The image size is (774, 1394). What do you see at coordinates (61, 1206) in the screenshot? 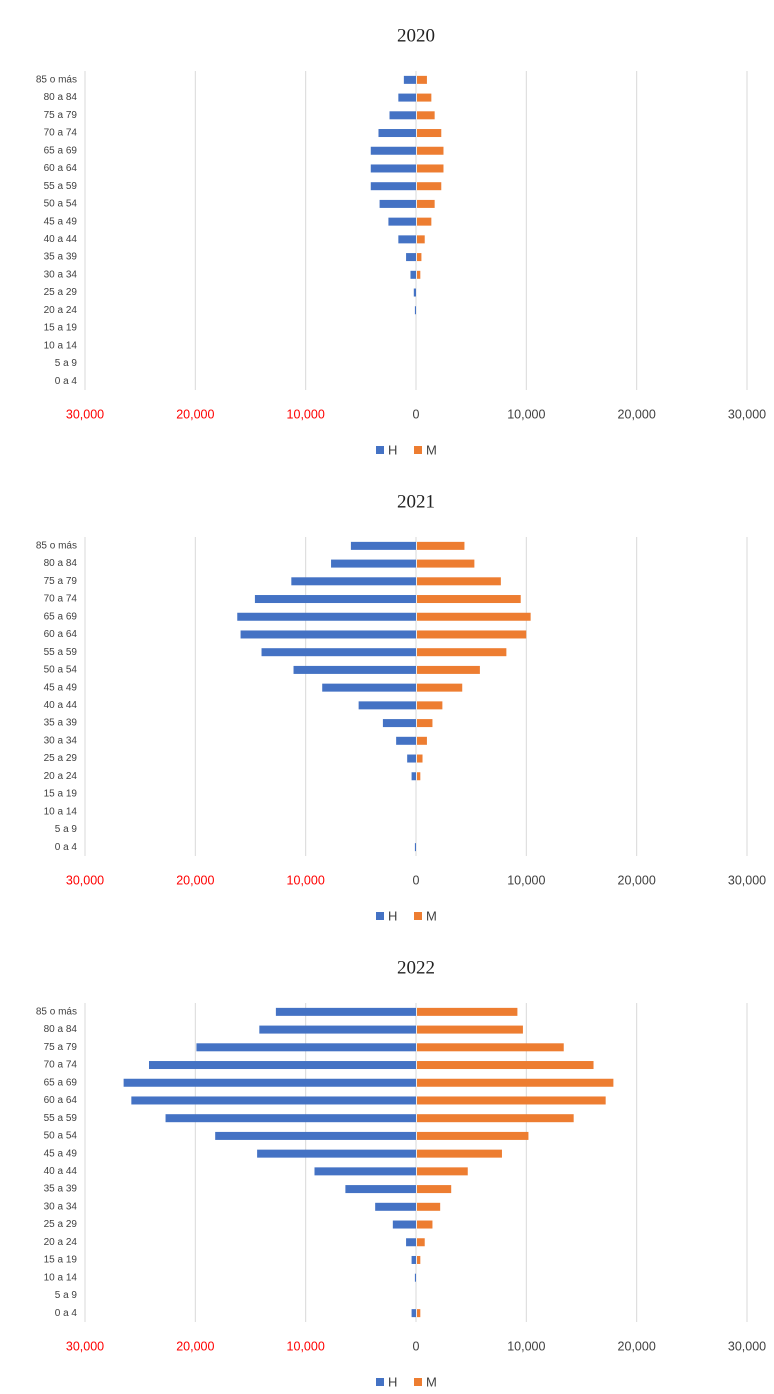
I see `category-label: 30 a 34` at bounding box center [61, 1206].